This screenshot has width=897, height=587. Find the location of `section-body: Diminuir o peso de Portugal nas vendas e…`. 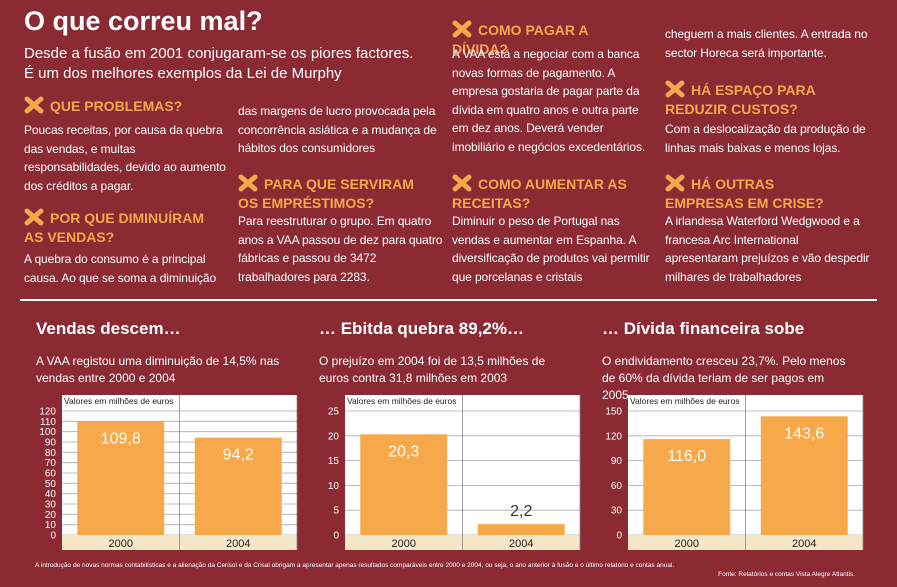

section-body: Diminuir o peso de Portugal nas vendas e… is located at coordinates (551, 249).